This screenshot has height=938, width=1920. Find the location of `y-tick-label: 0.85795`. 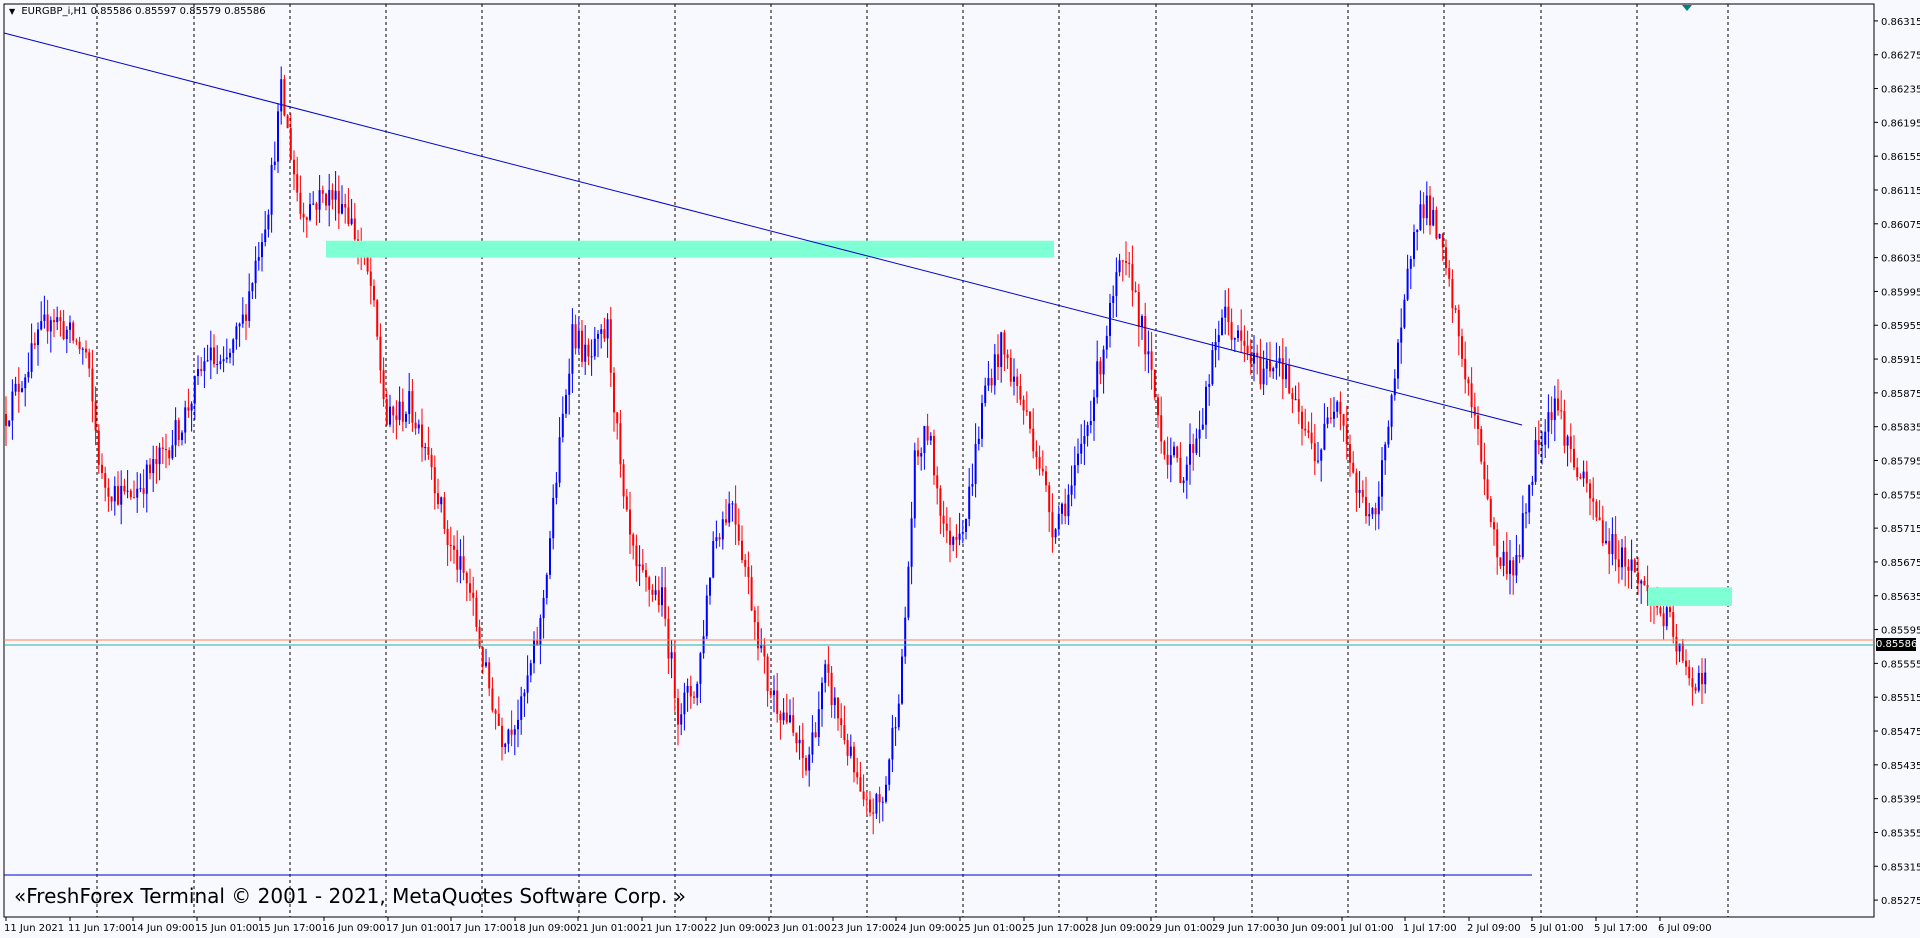

y-tick-label: 0.85795 is located at coordinates (1900, 462).